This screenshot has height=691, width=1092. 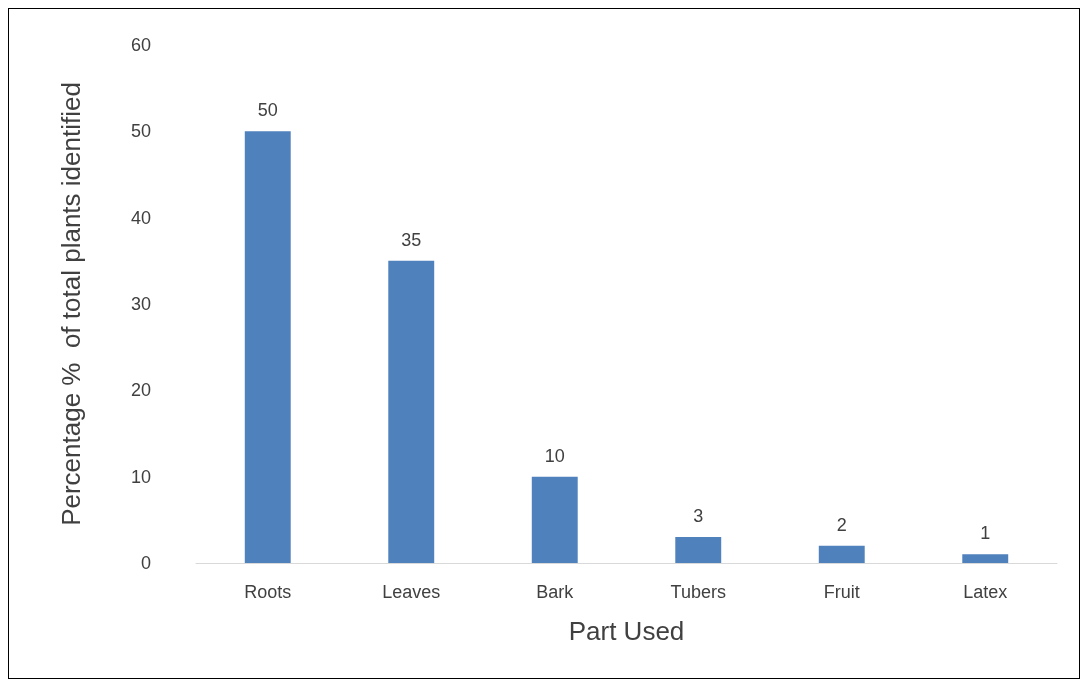 What do you see at coordinates (411, 239) in the screenshot?
I see `data-label: 35` at bounding box center [411, 239].